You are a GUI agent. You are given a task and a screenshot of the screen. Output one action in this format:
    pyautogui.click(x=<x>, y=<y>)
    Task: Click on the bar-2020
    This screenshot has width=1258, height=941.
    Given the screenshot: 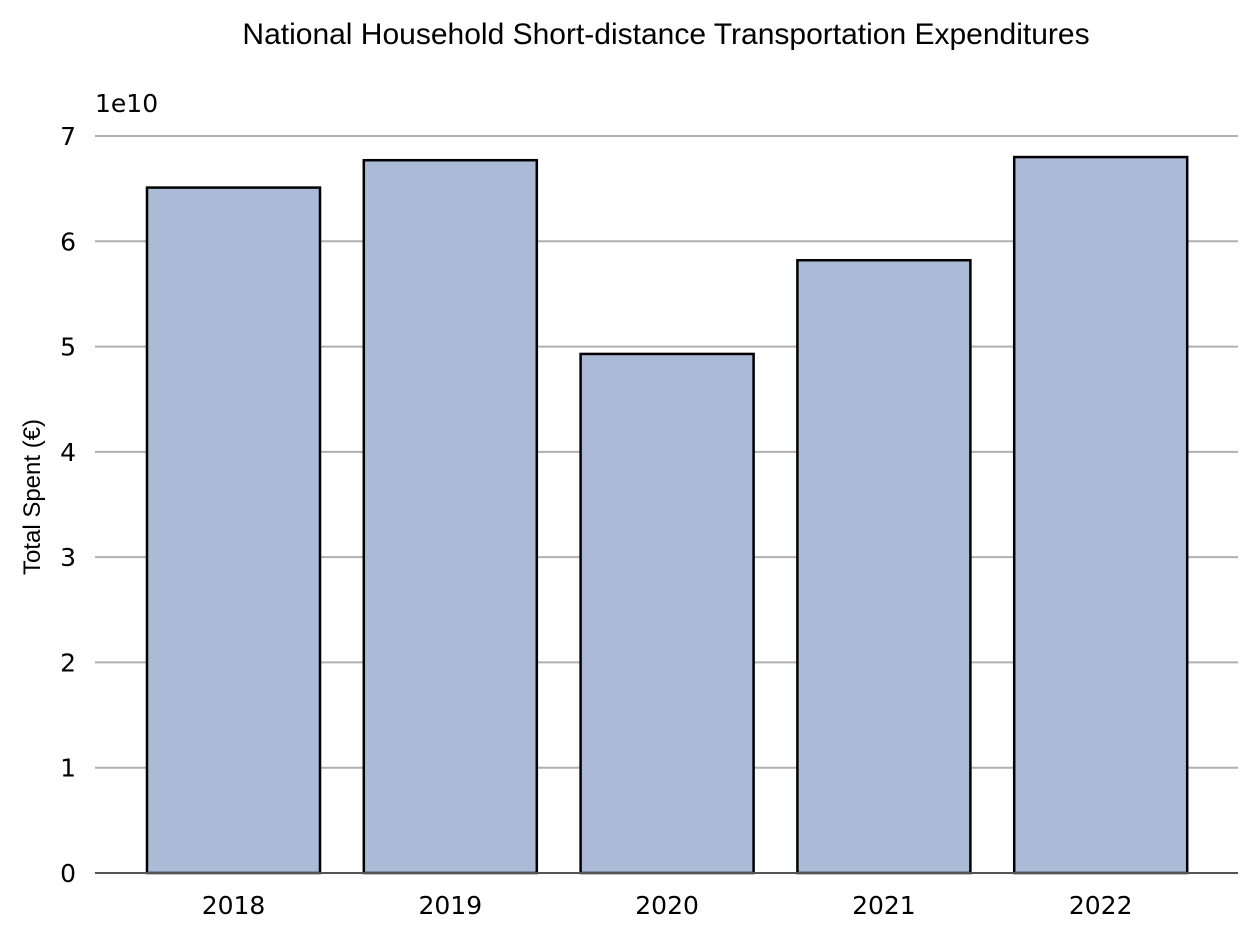 What is the action you would take?
    pyautogui.click(x=667, y=613)
    